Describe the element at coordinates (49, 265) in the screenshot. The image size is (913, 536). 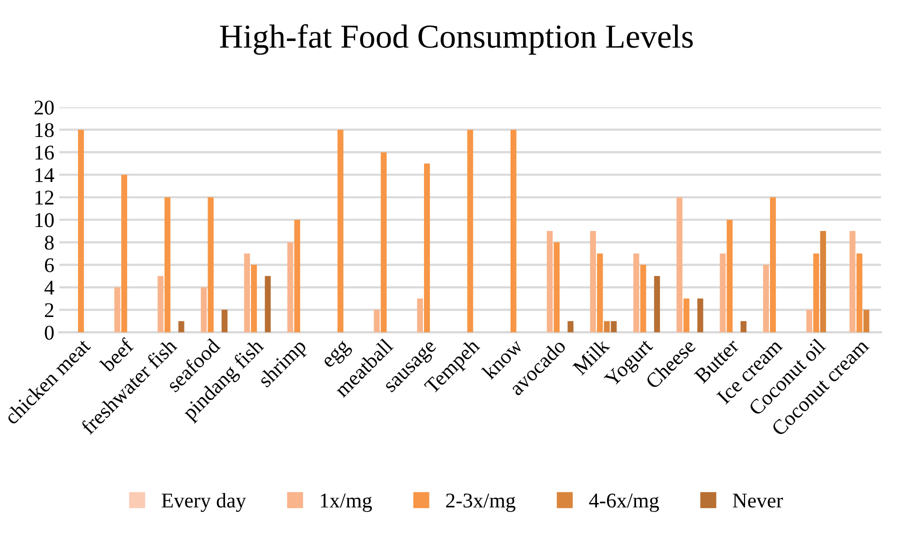
I see `y-tick-label: 6` at that location.